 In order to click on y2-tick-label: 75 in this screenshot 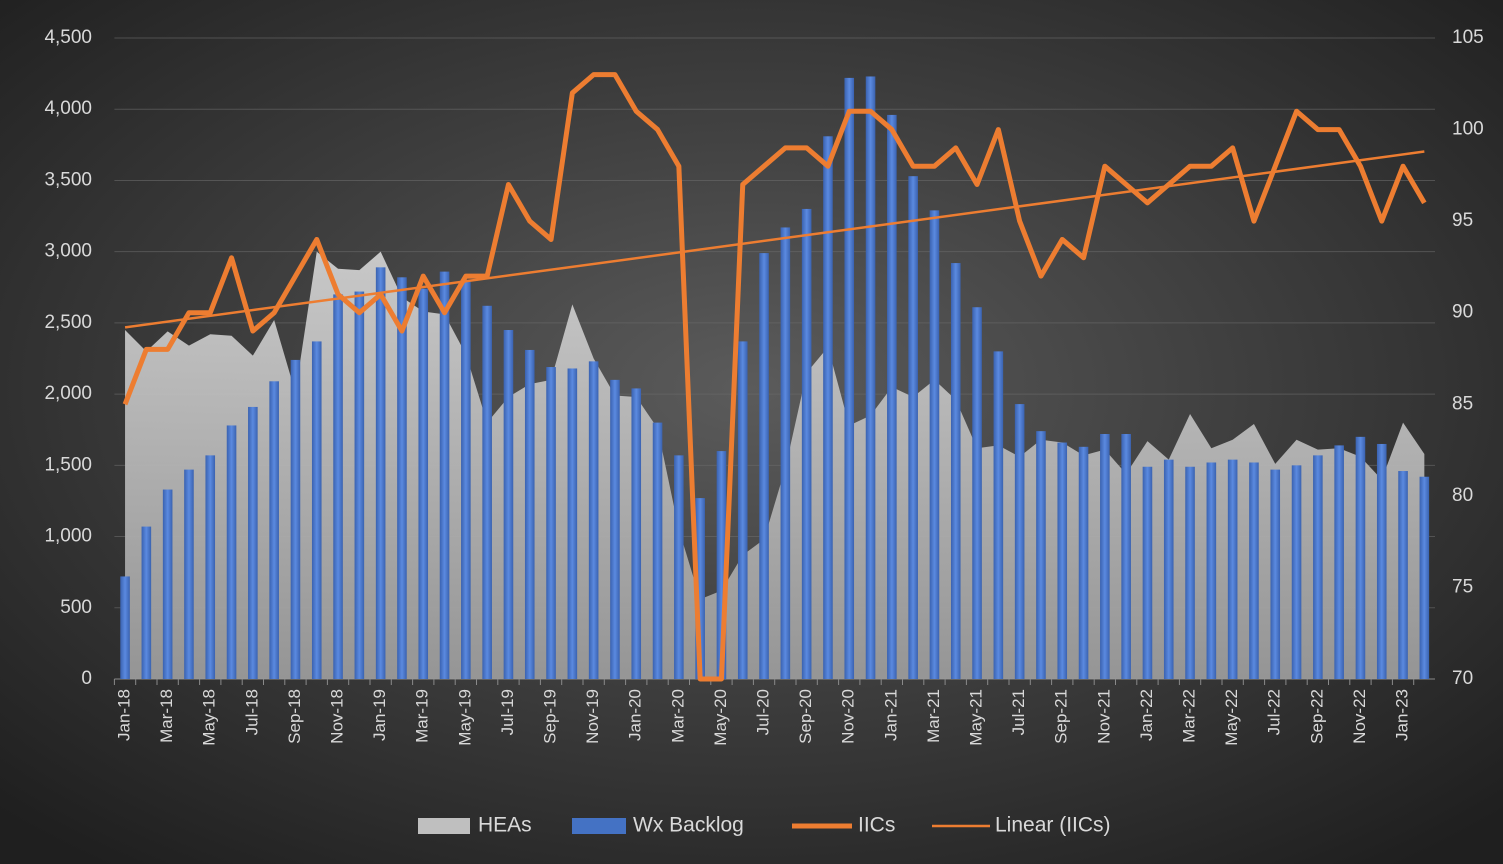, I will do `click(1462, 586)`.